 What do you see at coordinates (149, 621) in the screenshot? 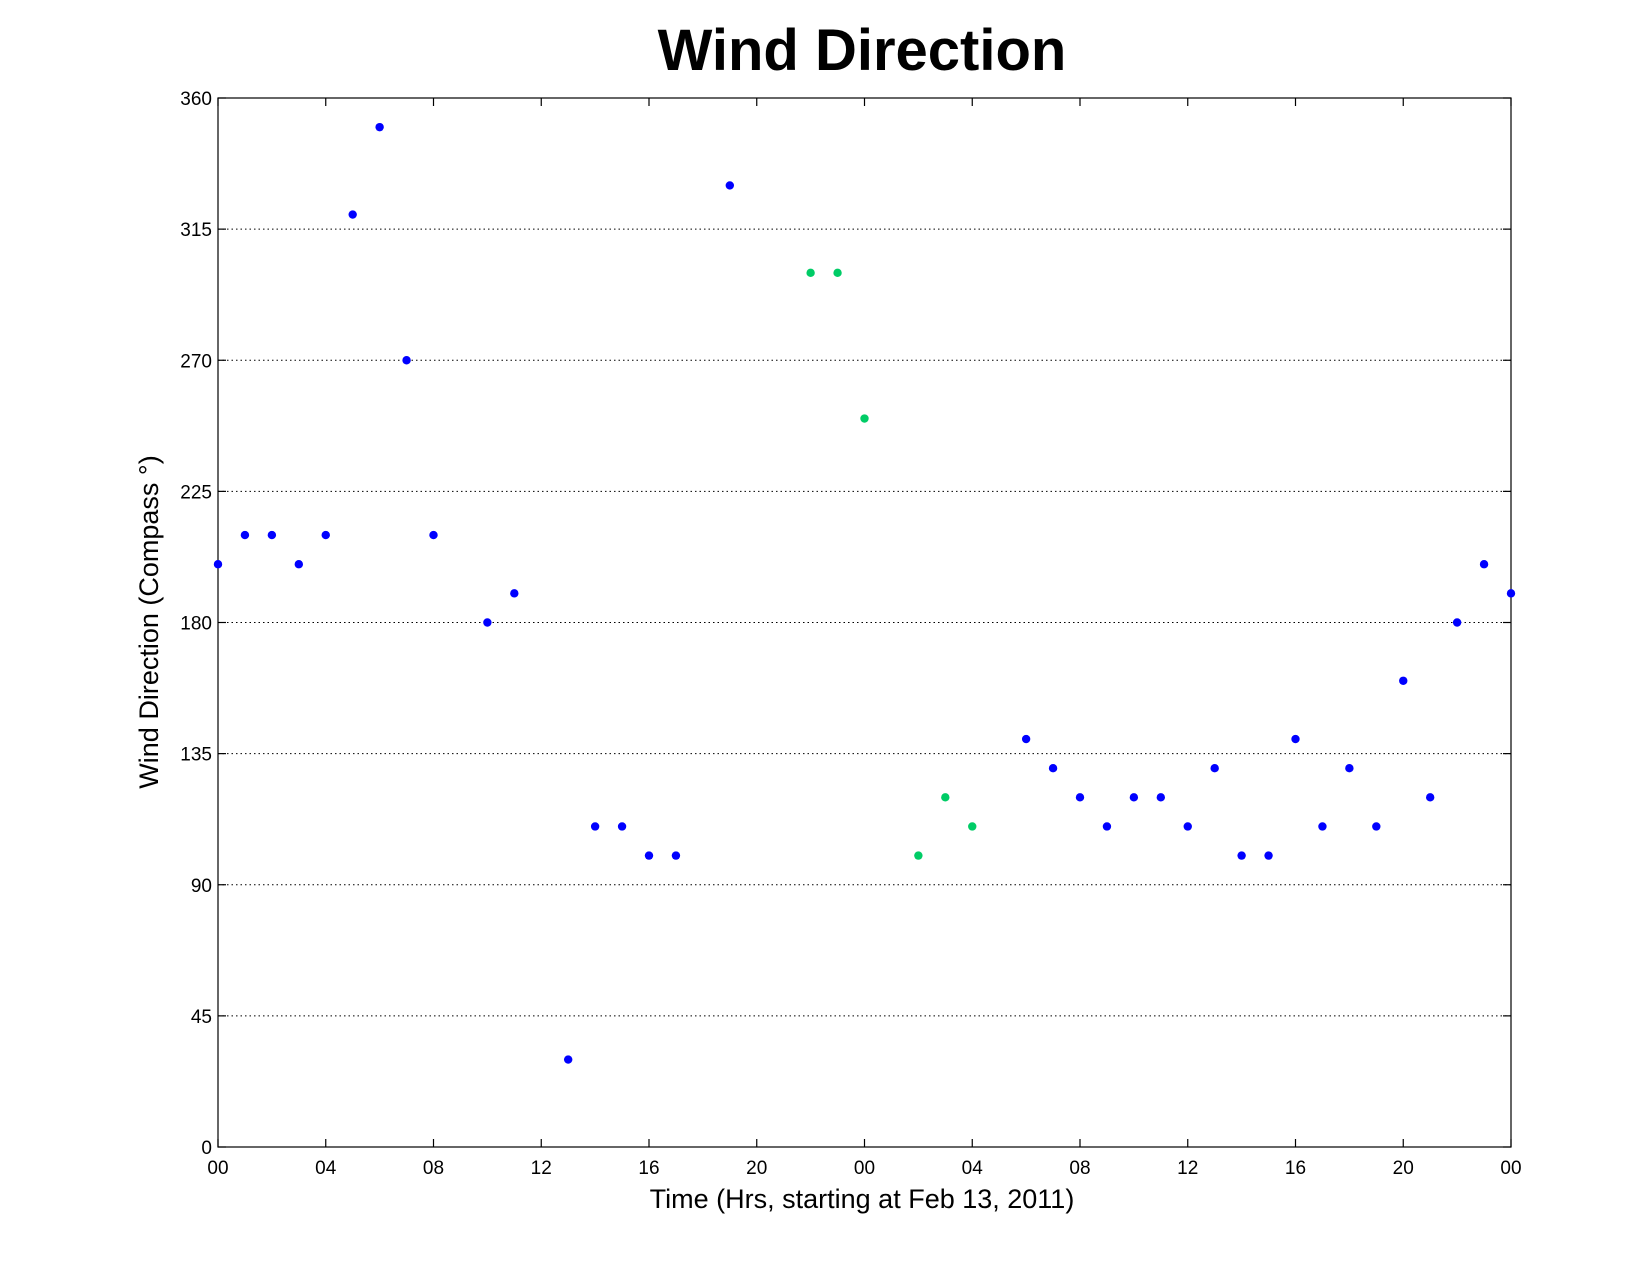
I see `y-axis-label: Wind Direction (Compass °)` at bounding box center [149, 621].